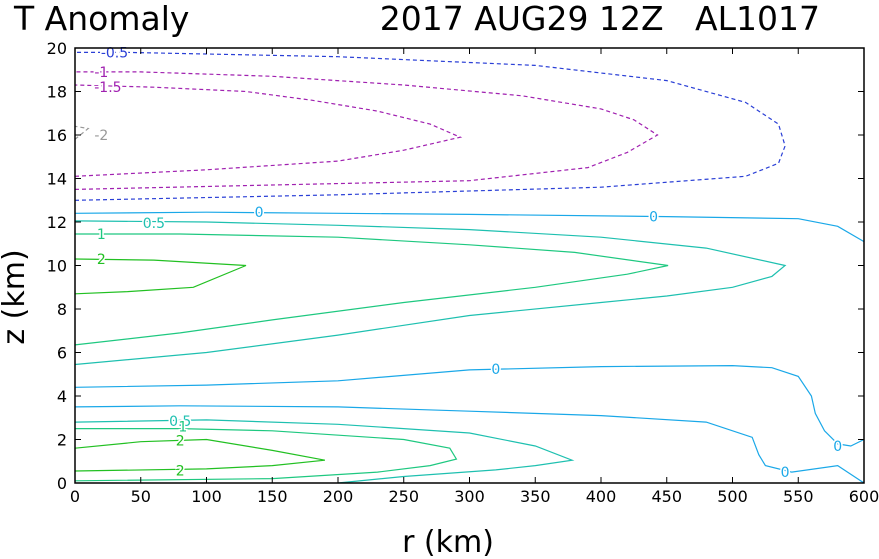 This screenshot has width=879, height=559. Describe the element at coordinates (57, 92) in the screenshot. I see `y-tick-label-18: 18` at that location.